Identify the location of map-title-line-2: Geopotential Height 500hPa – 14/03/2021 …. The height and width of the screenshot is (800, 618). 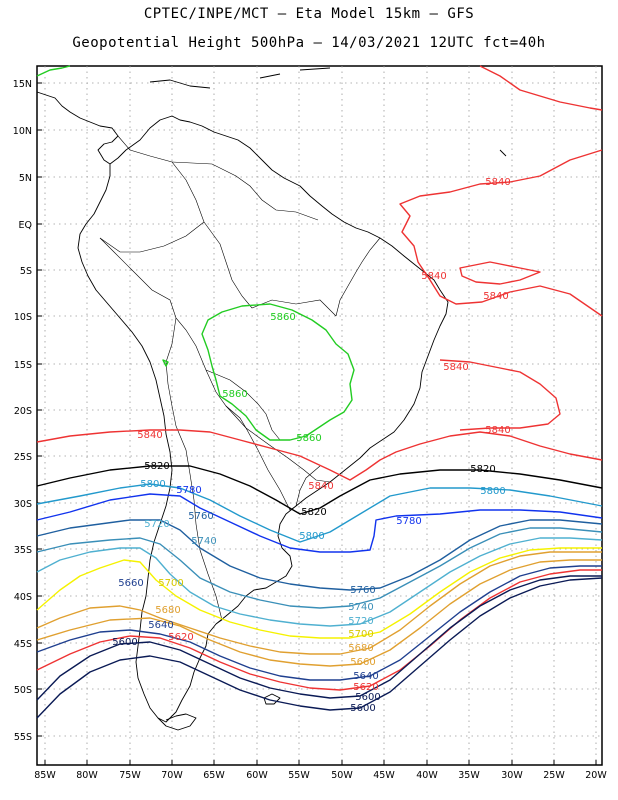
(309, 43).